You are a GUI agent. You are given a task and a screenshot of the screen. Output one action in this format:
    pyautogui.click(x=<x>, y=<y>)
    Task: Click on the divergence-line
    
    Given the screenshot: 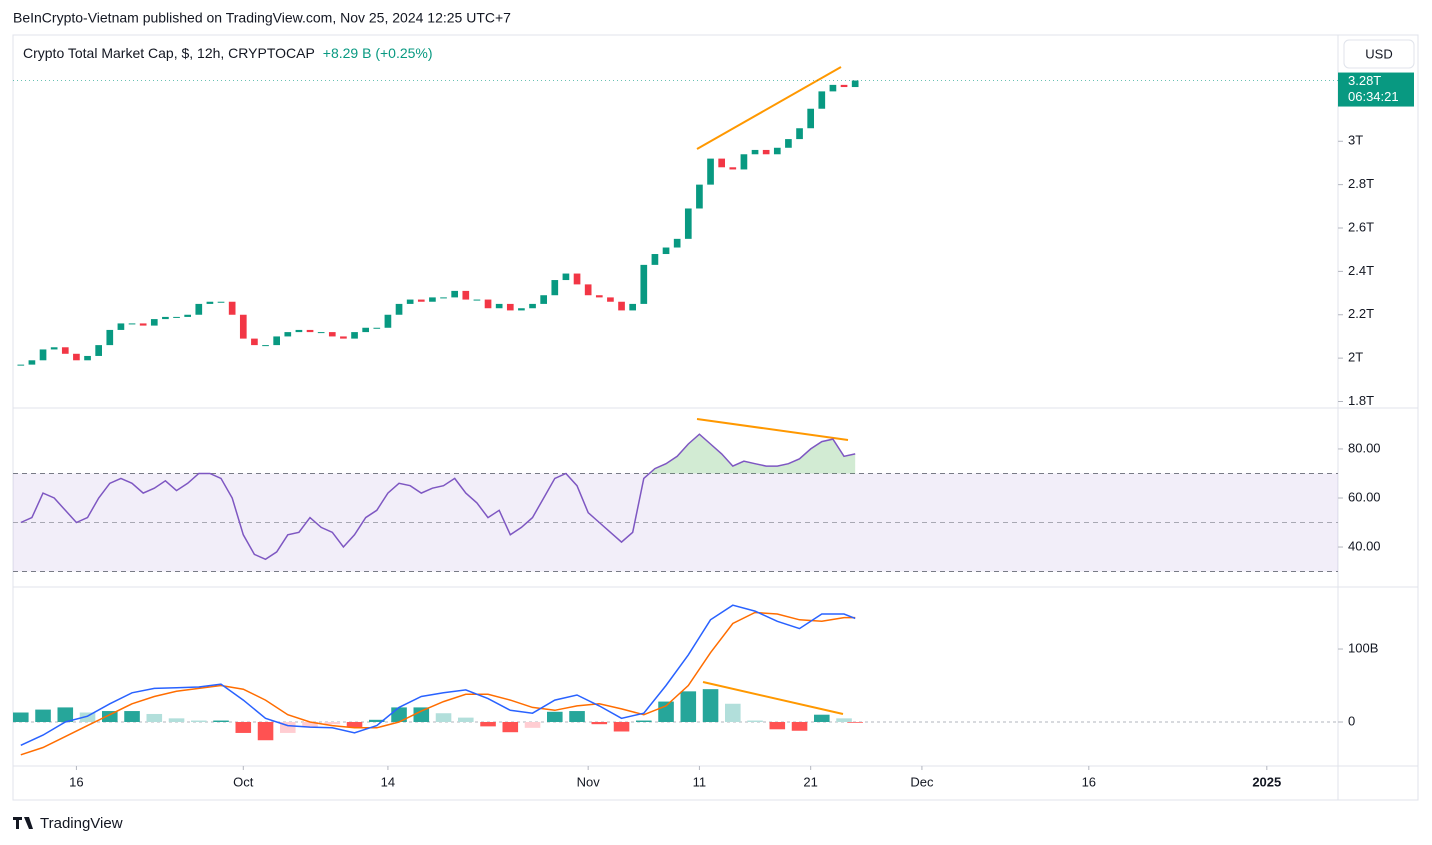 What is the action you would take?
    pyautogui.click(x=772, y=429)
    